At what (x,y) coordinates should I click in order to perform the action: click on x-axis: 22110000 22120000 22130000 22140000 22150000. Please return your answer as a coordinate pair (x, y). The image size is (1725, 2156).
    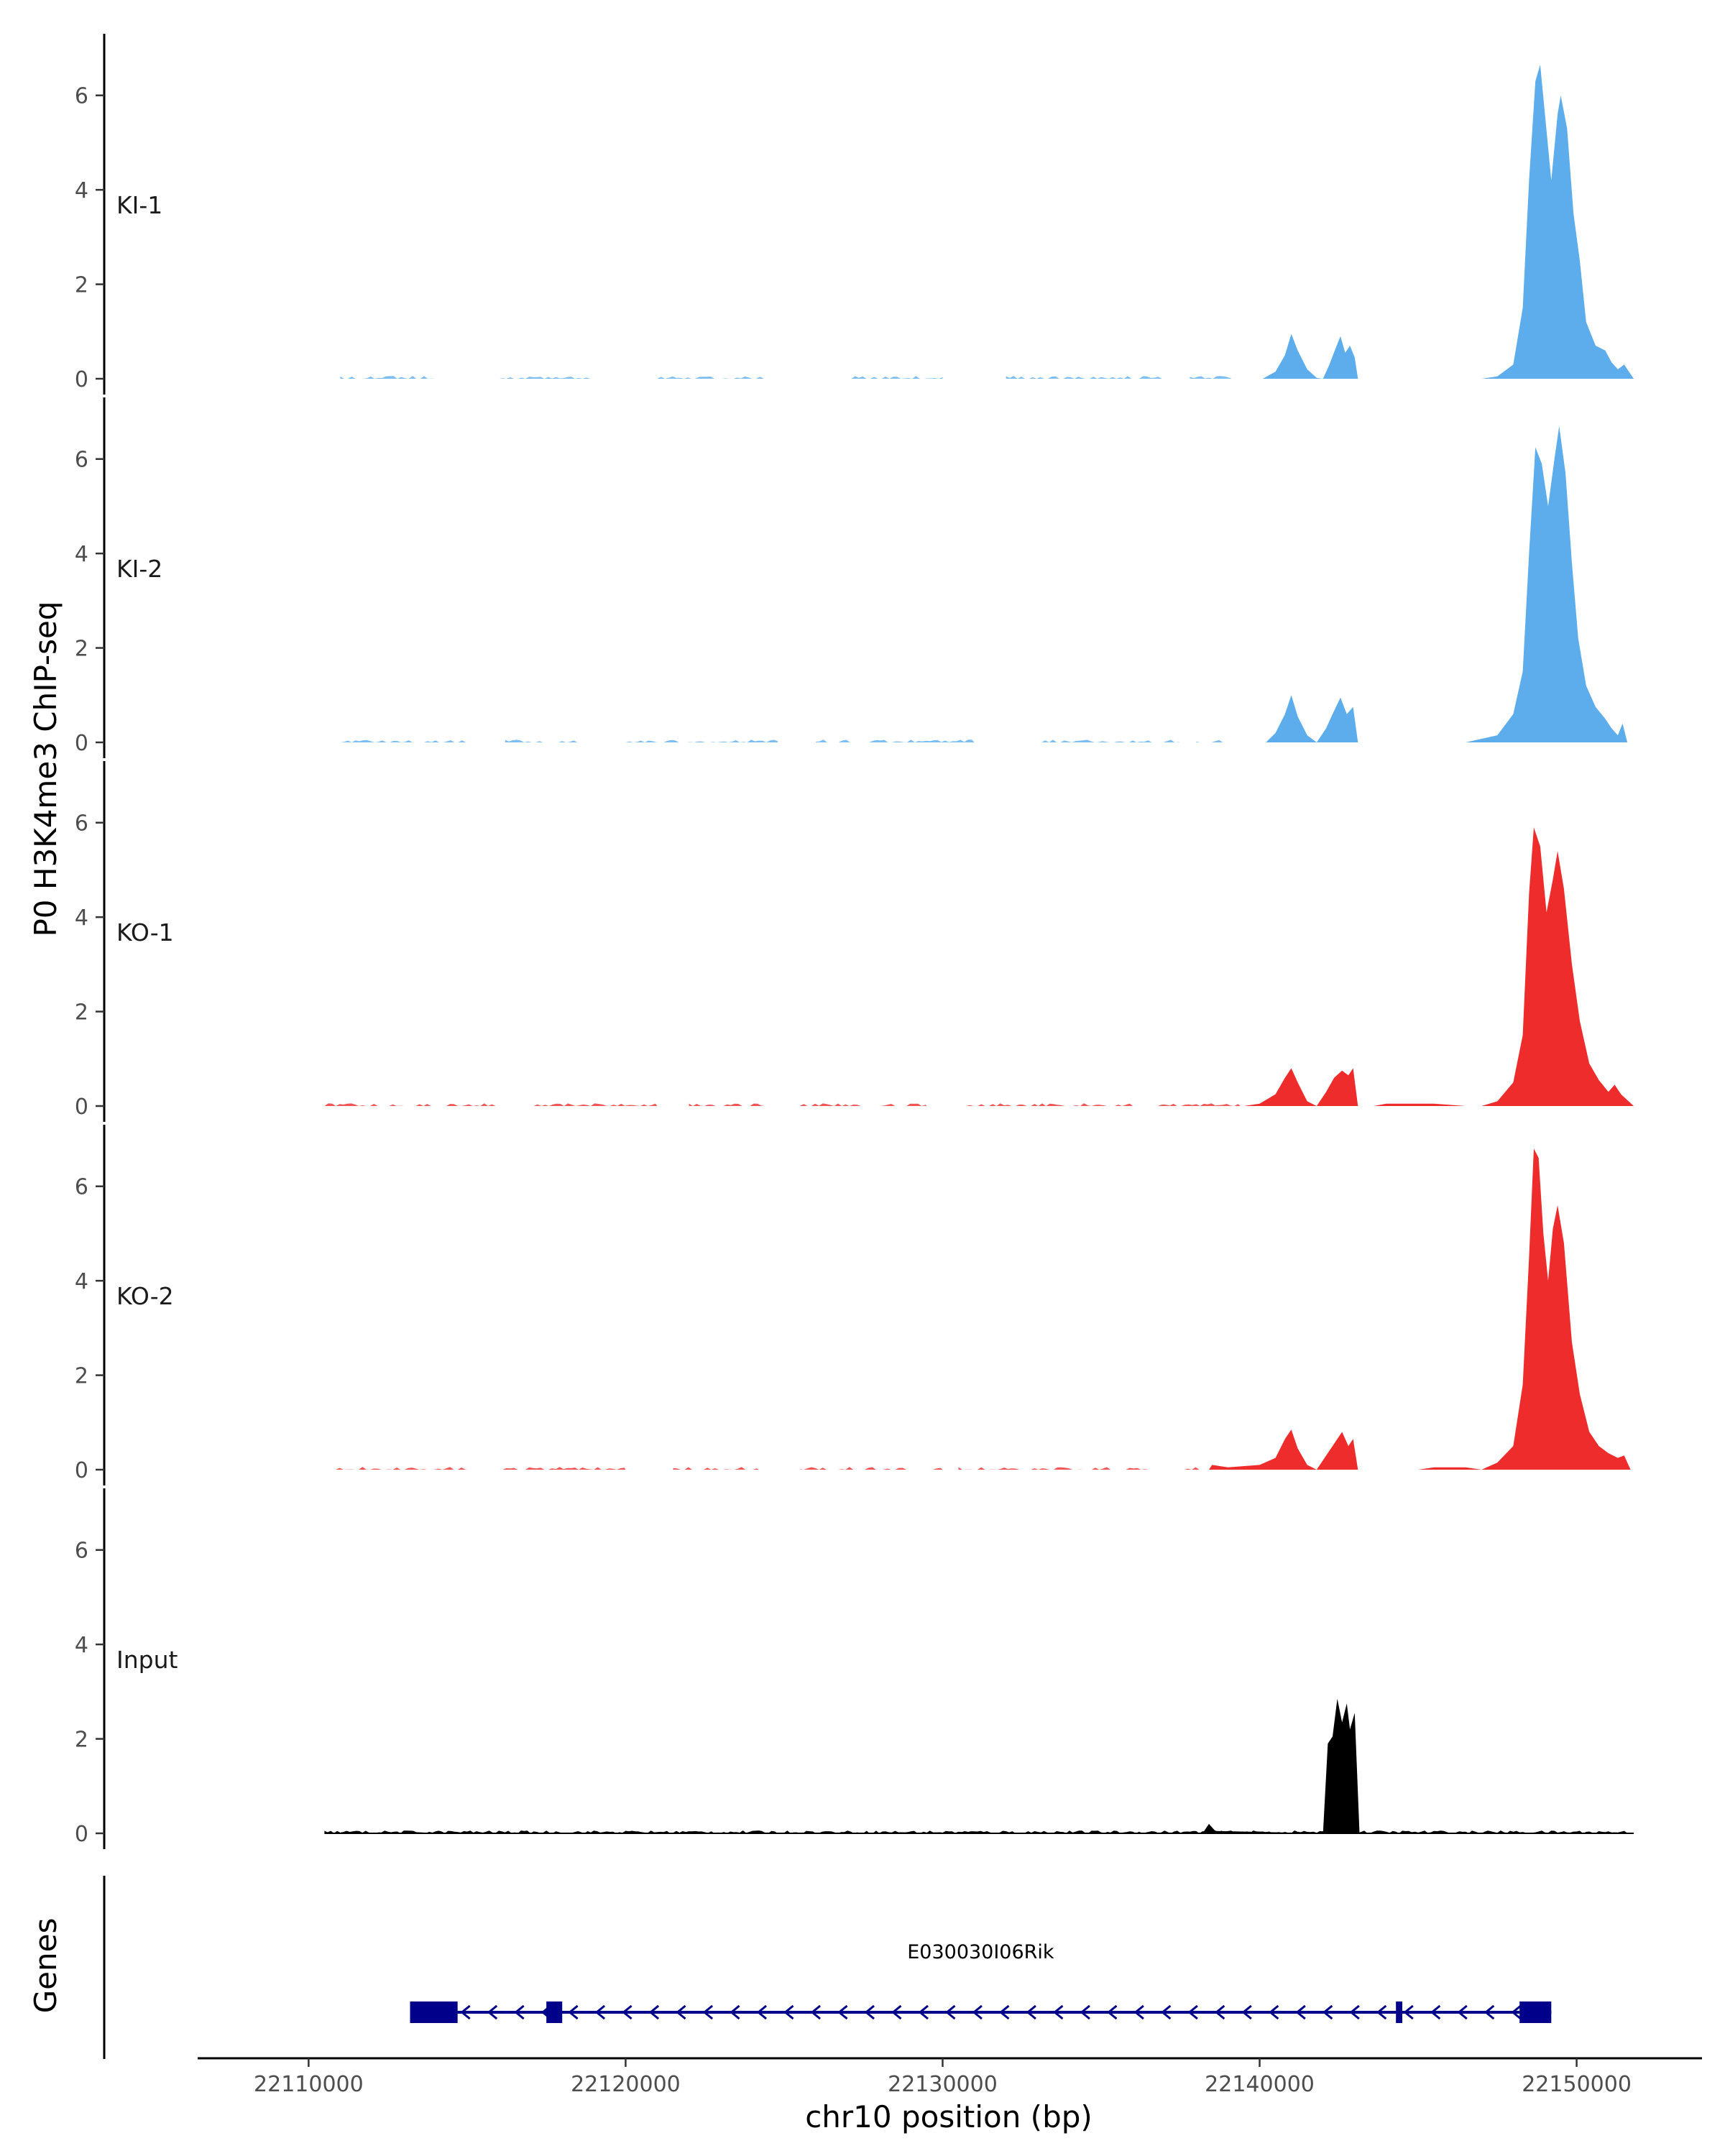
    Looking at the image, I should click on (950, 2077).